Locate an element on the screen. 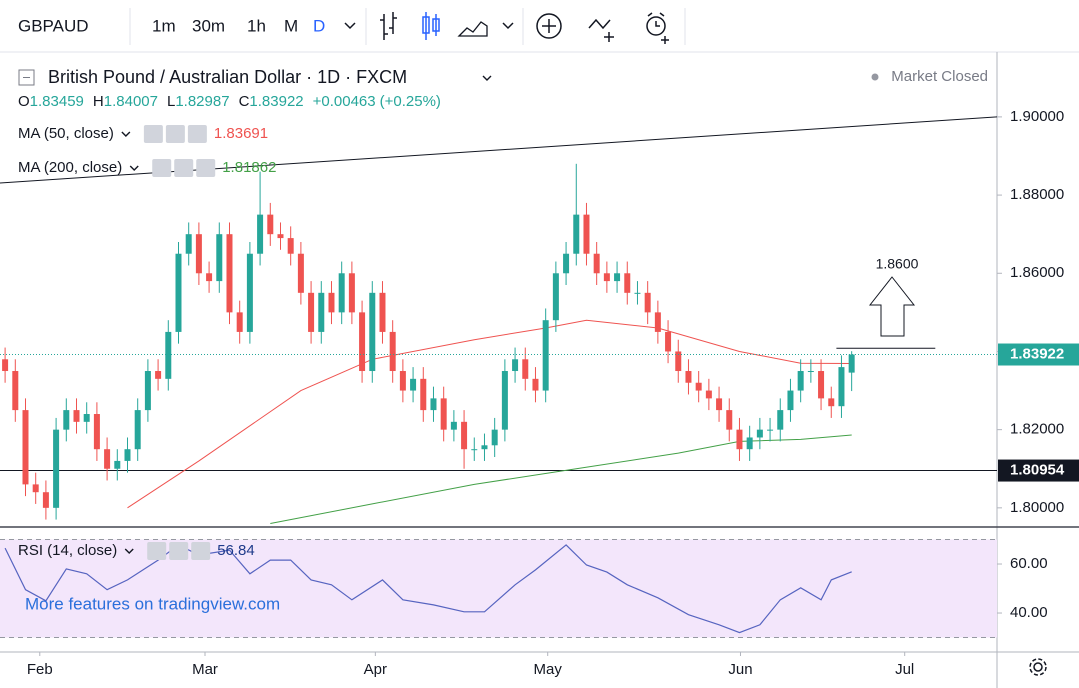 The image size is (1079, 688). collapse-button is located at coordinates (26, 77).